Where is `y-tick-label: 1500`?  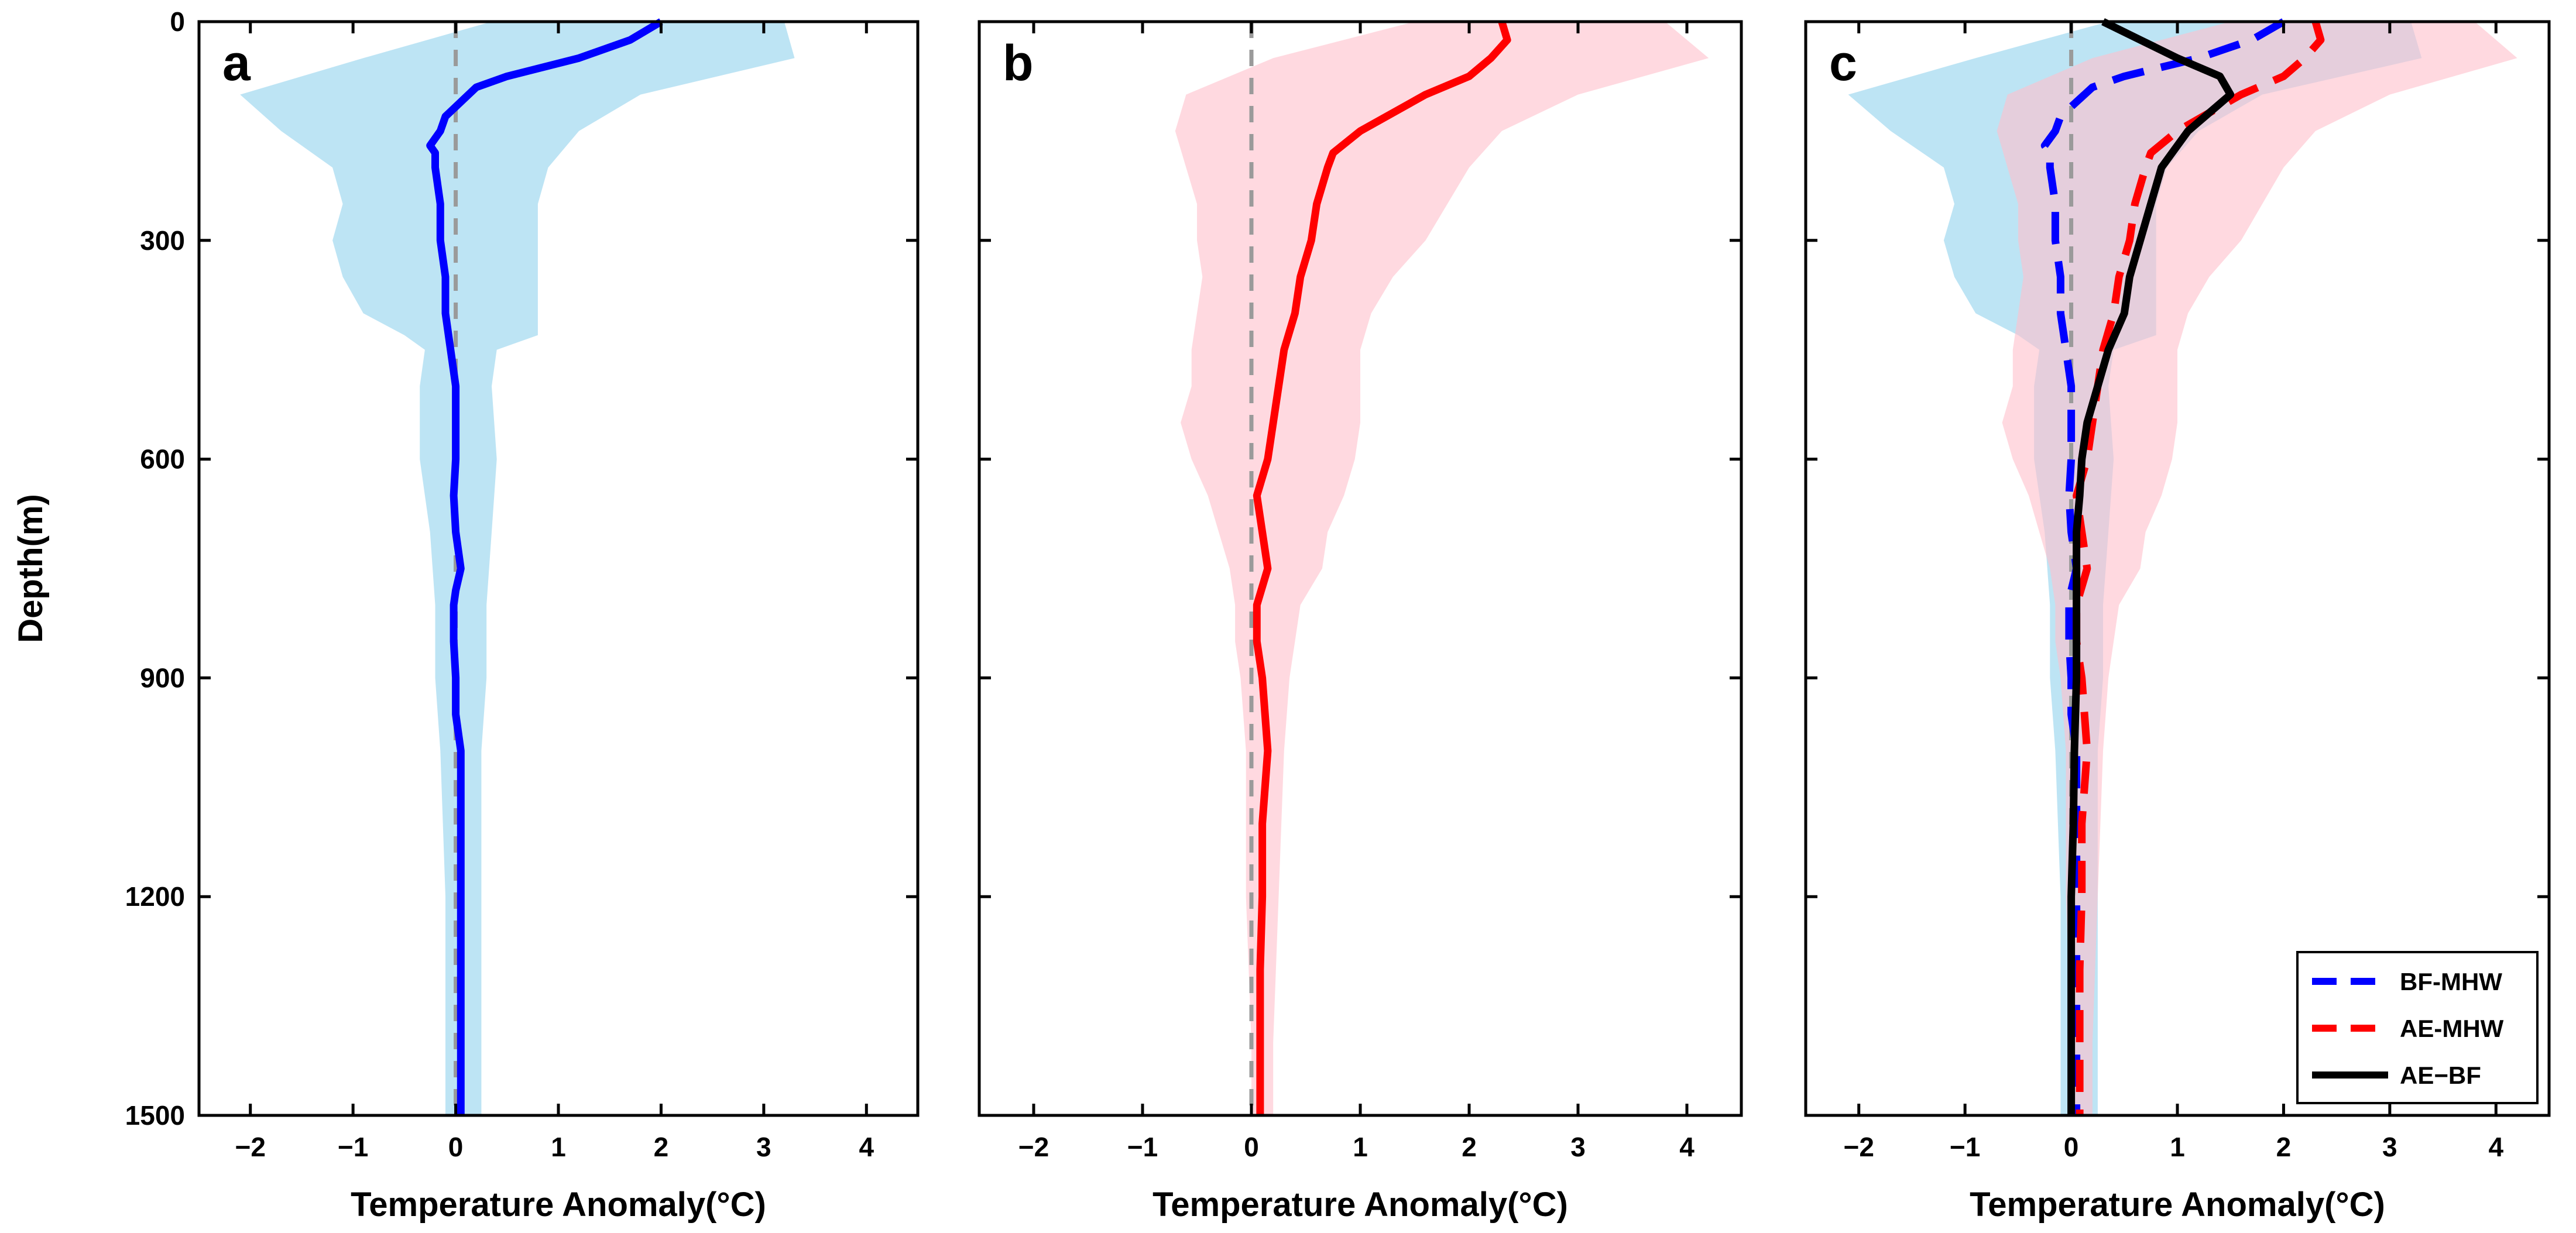 y-tick-label: 1500 is located at coordinates (155, 1115).